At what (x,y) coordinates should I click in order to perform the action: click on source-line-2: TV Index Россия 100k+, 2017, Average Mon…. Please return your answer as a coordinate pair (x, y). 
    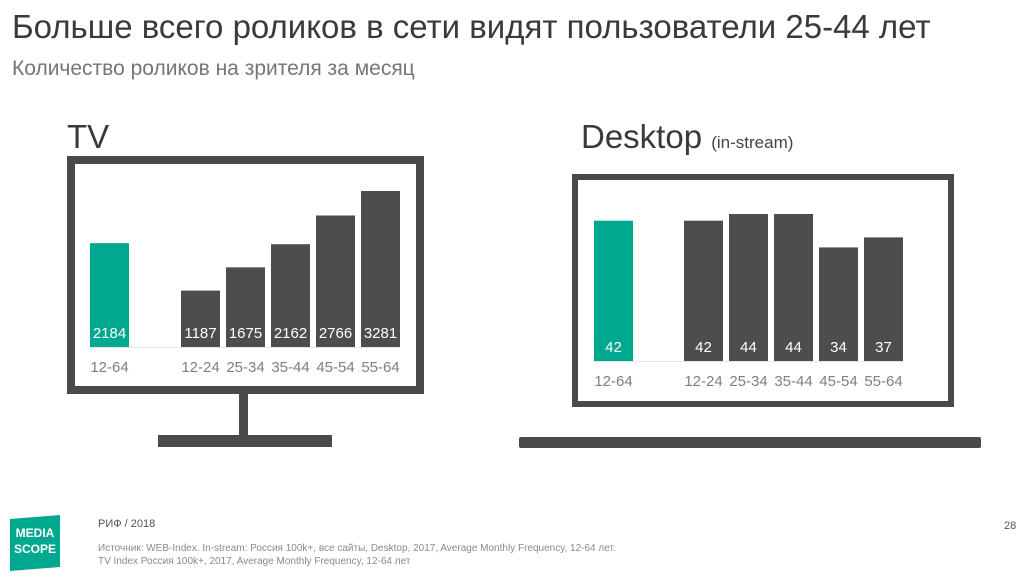
    Looking at the image, I should click on (254, 561).